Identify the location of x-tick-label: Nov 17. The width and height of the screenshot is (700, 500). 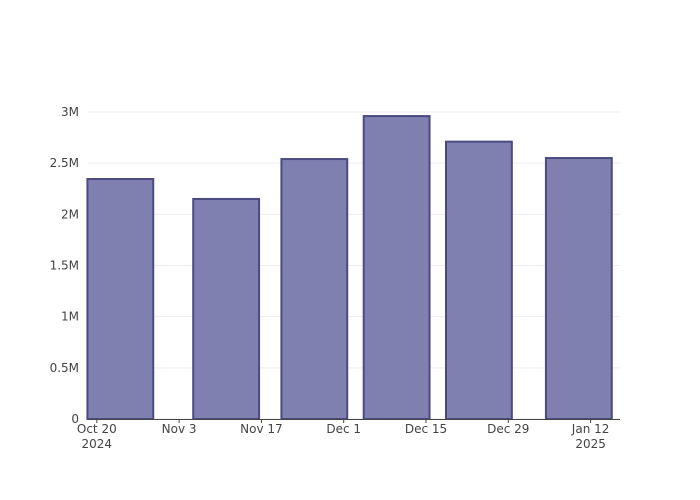
(261, 429).